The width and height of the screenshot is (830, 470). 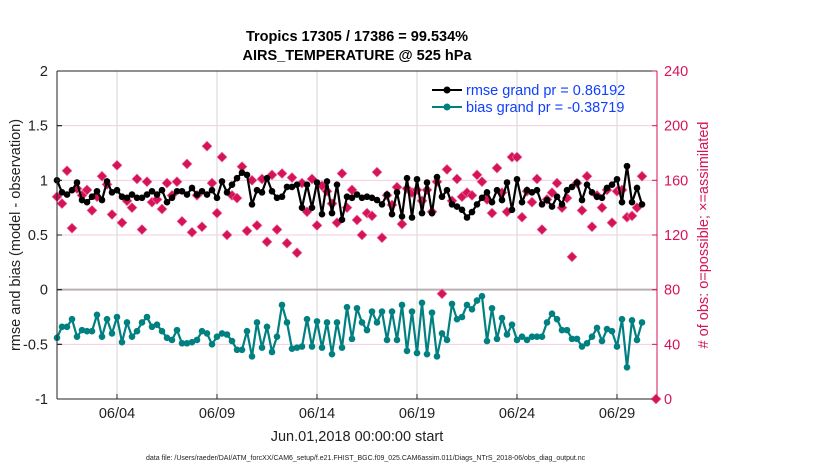 I want to click on y-tick-label: 1, so click(x=44, y=181).